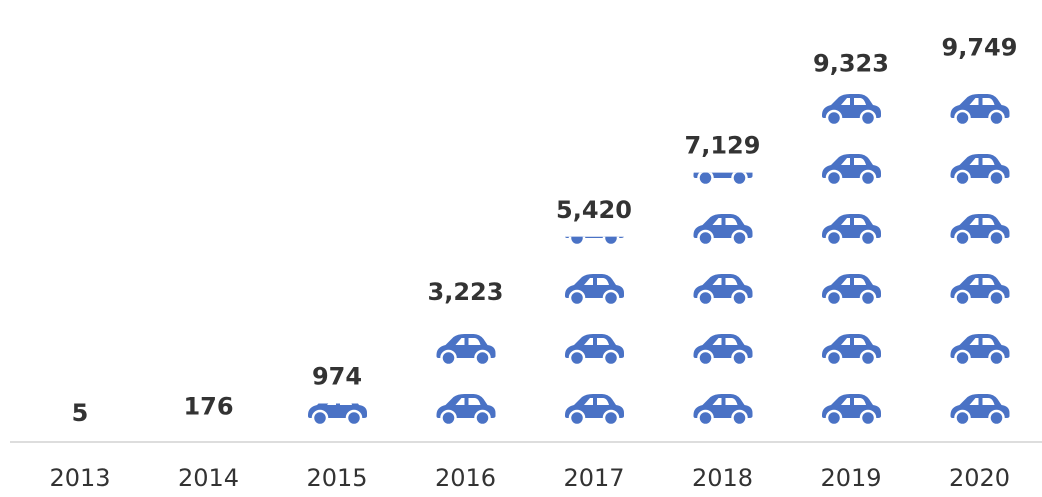 This screenshot has width=1042, height=497. Describe the element at coordinates (593, 478) in the screenshot. I see `x-tick-label: 2017` at that location.